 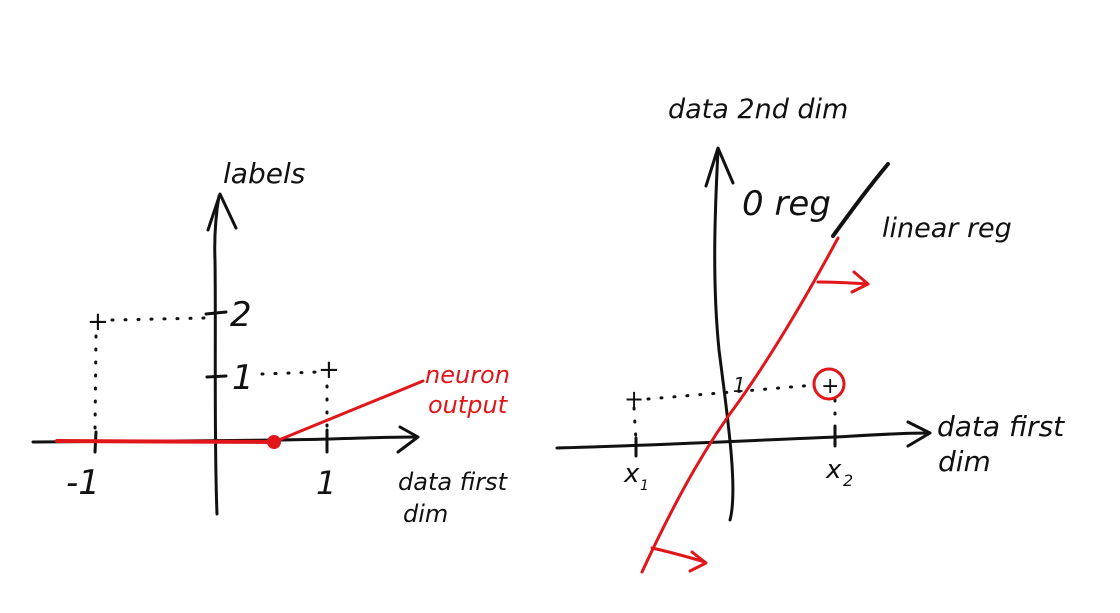 I want to click on right-x-tick-label-x1-subscript: 1, so click(x=644, y=486).